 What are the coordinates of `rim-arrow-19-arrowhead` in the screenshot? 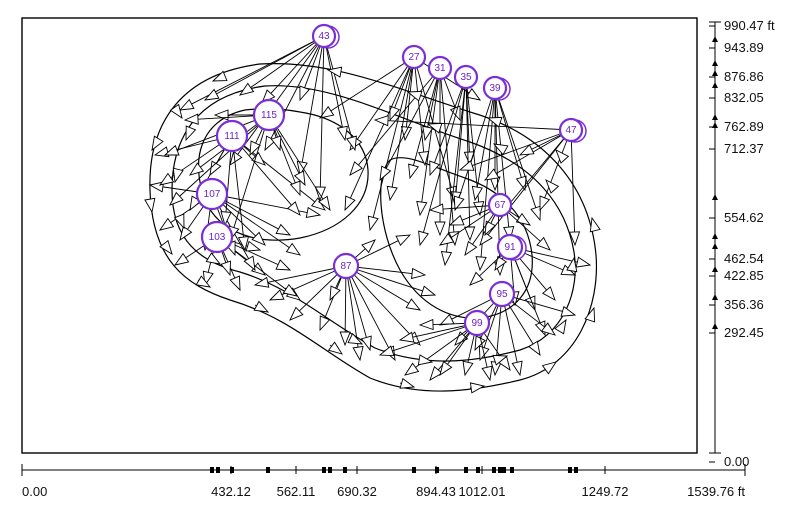 It's located at (179, 221).